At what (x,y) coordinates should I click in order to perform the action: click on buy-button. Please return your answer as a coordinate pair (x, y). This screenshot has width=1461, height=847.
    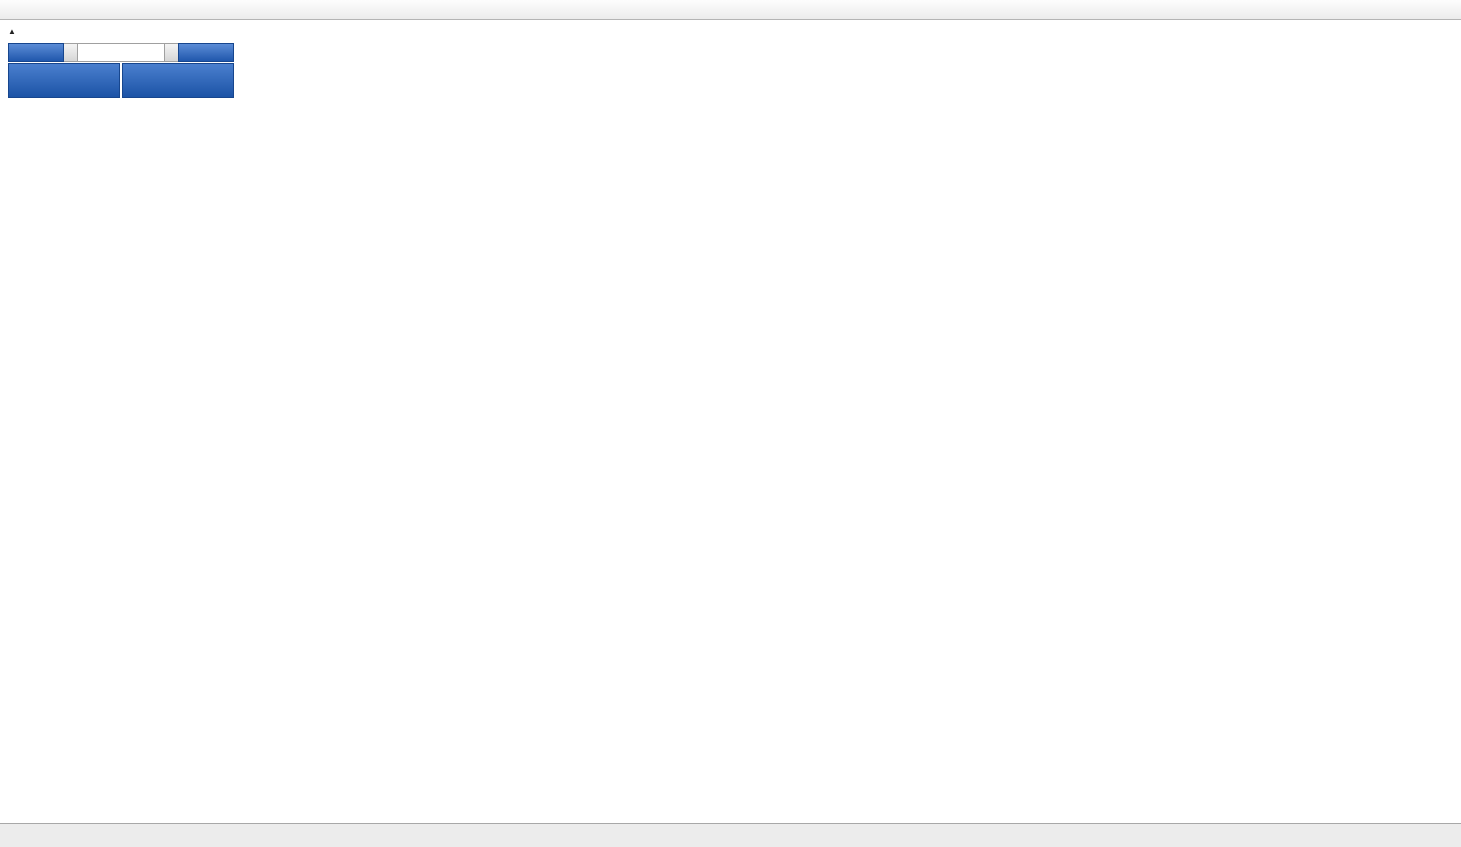
    Looking at the image, I should click on (206, 52).